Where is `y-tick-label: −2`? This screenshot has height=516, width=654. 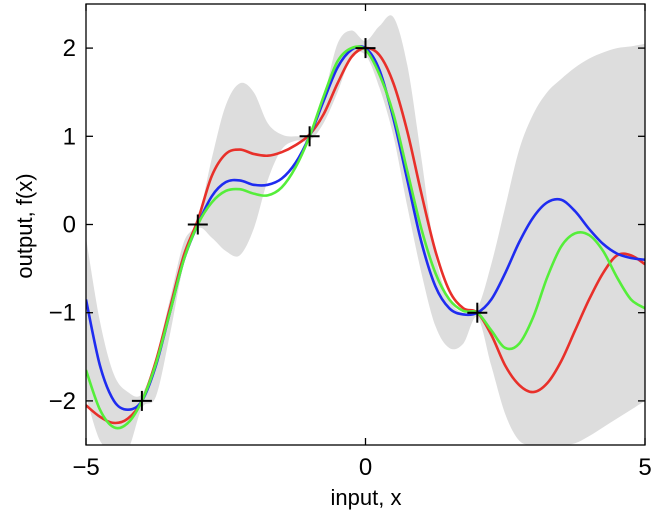
y-tick-label: −2 is located at coordinates (62, 401).